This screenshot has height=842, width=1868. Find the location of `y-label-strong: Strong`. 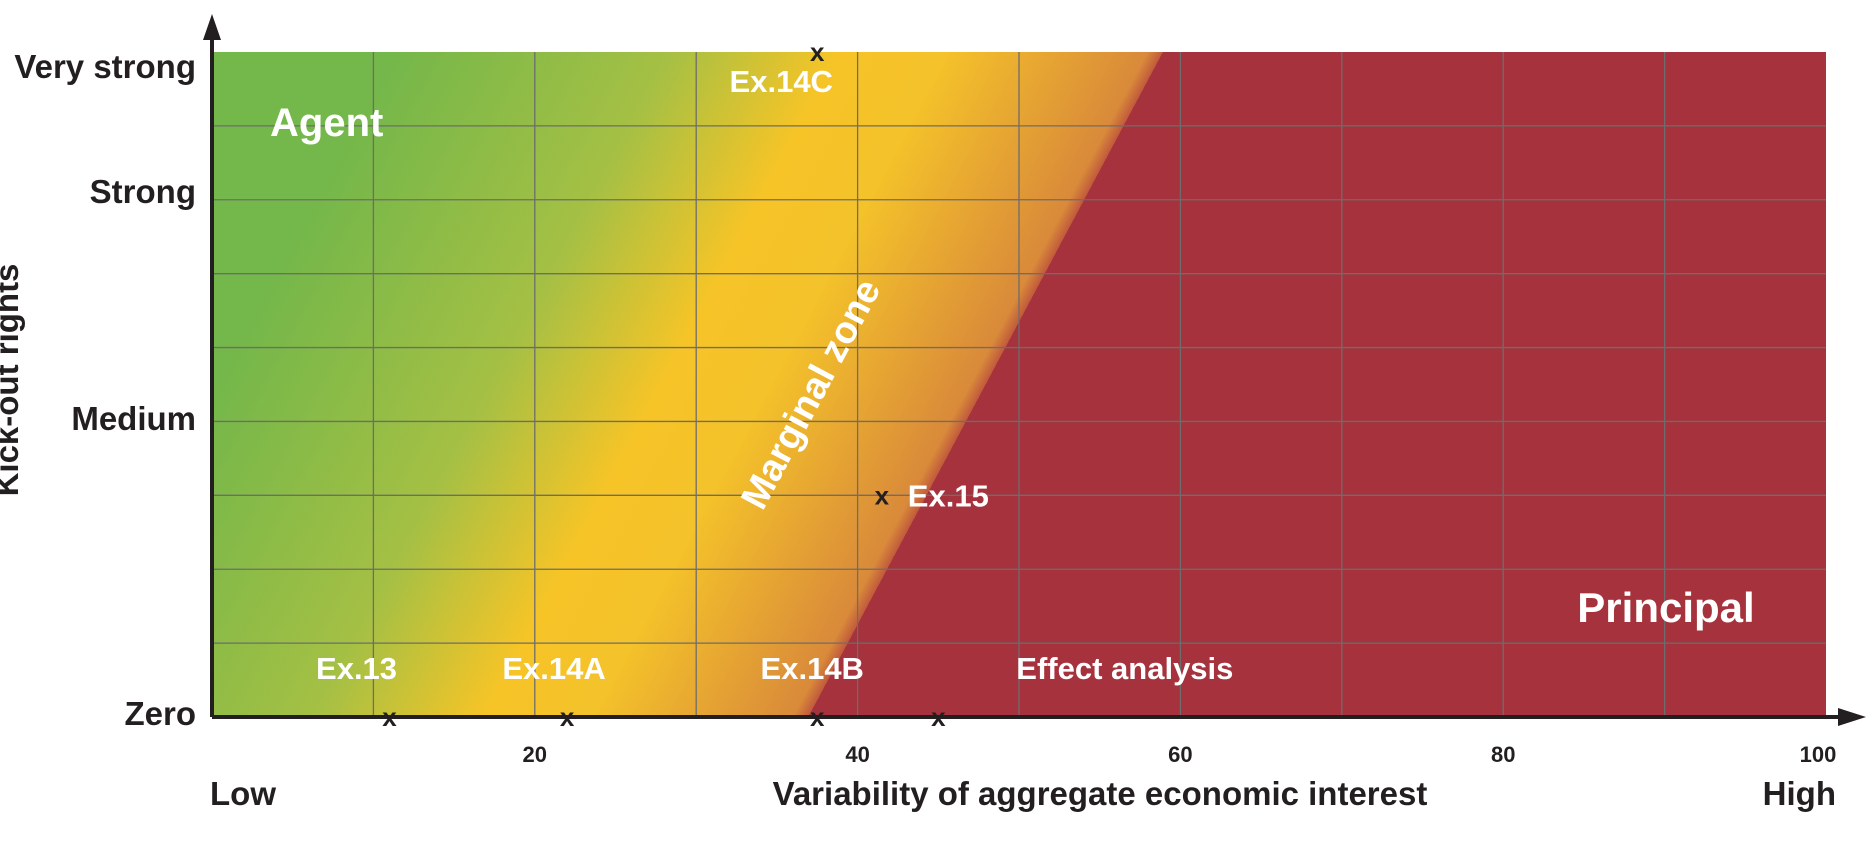

y-label-strong: Strong is located at coordinates (143, 191).